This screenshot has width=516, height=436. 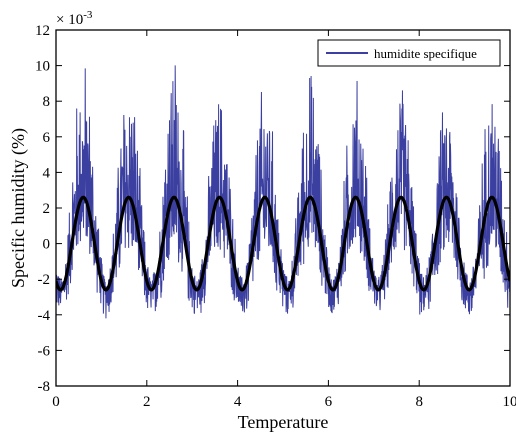 What do you see at coordinates (44, 280) in the screenshot?
I see `y-tick-label: -2` at bounding box center [44, 280].